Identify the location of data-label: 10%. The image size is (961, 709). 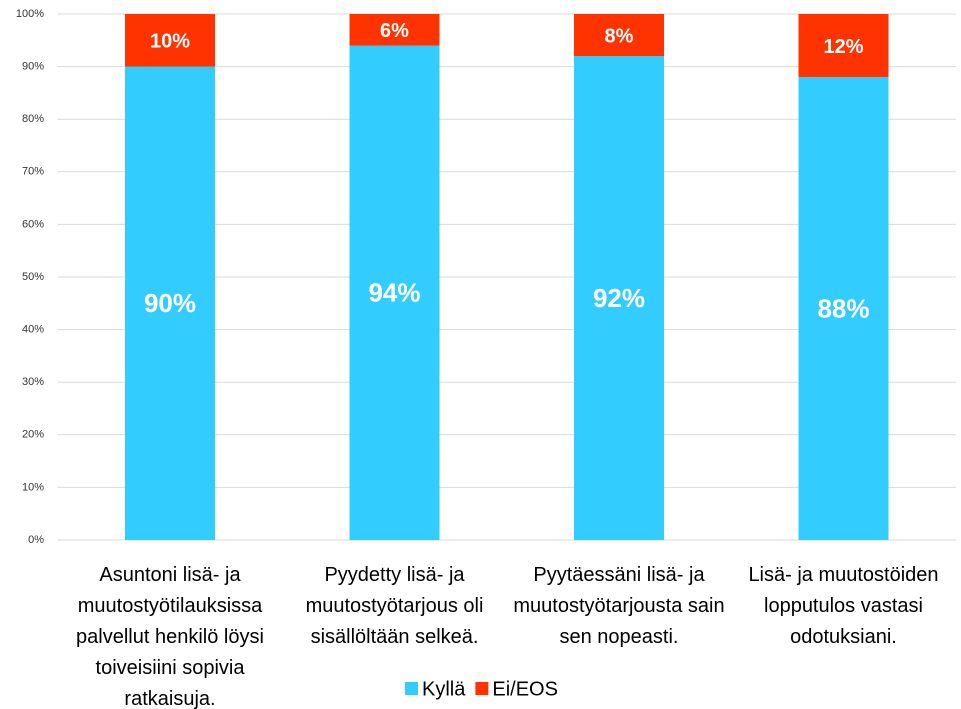
(170, 42).